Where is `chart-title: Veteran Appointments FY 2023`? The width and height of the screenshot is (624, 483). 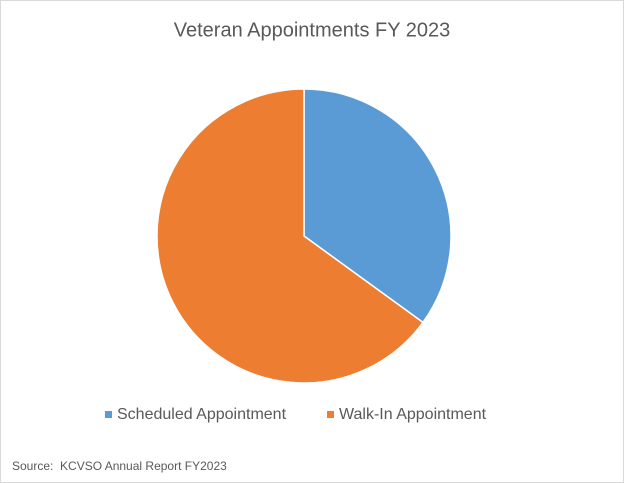 chart-title: Veteran Appointments FY 2023 is located at coordinates (312, 30).